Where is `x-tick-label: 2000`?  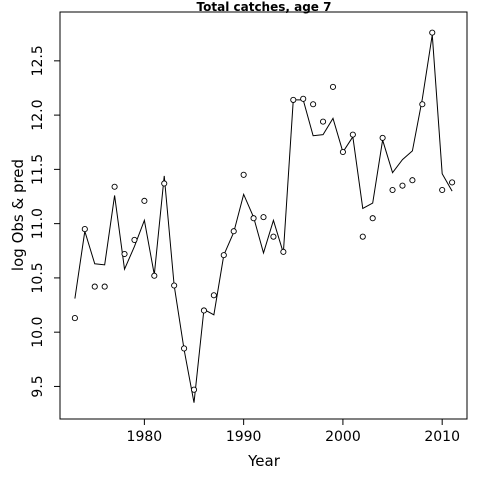
x-tick-label: 2000 is located at coordinates (343, 437).